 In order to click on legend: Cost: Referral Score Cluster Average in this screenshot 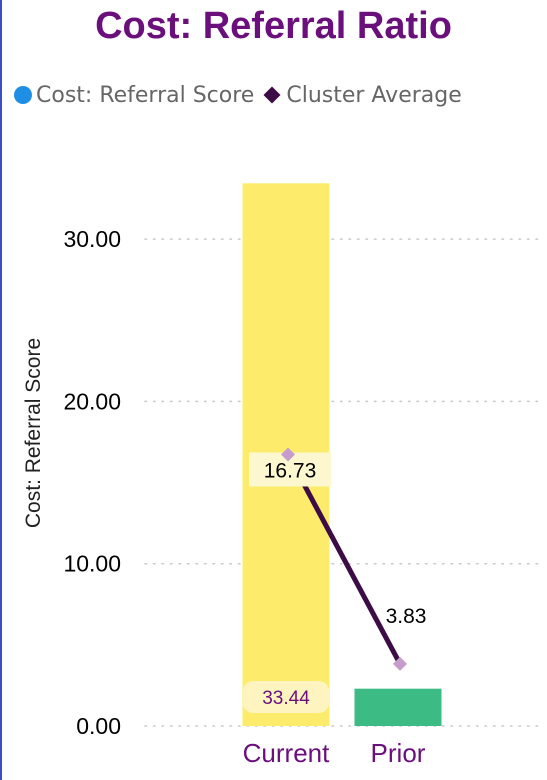, I will do `click(241, 95)`.